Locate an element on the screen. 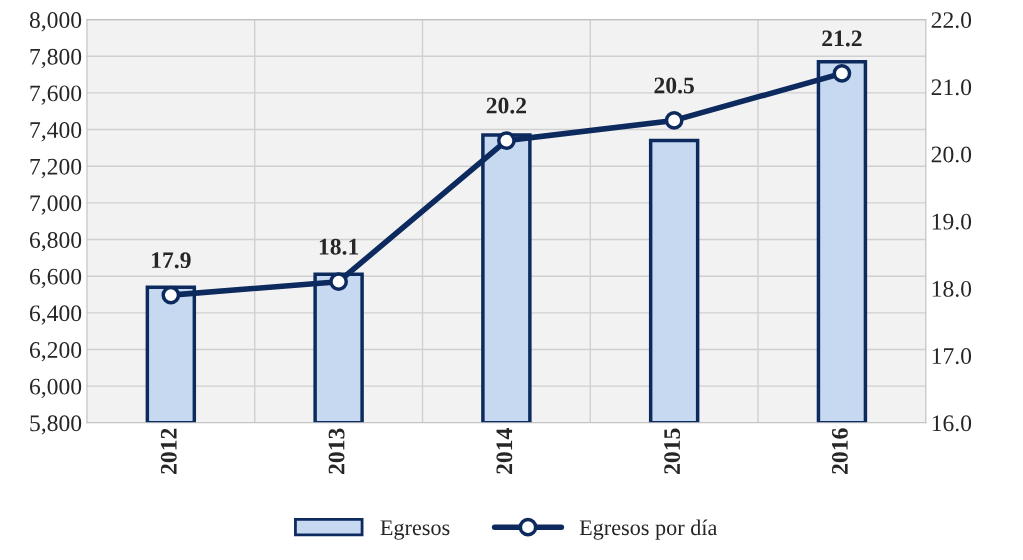 This screenshot has height=560, width=1023. y-tick-label: 6,200 is located at coordinates (55, 351).